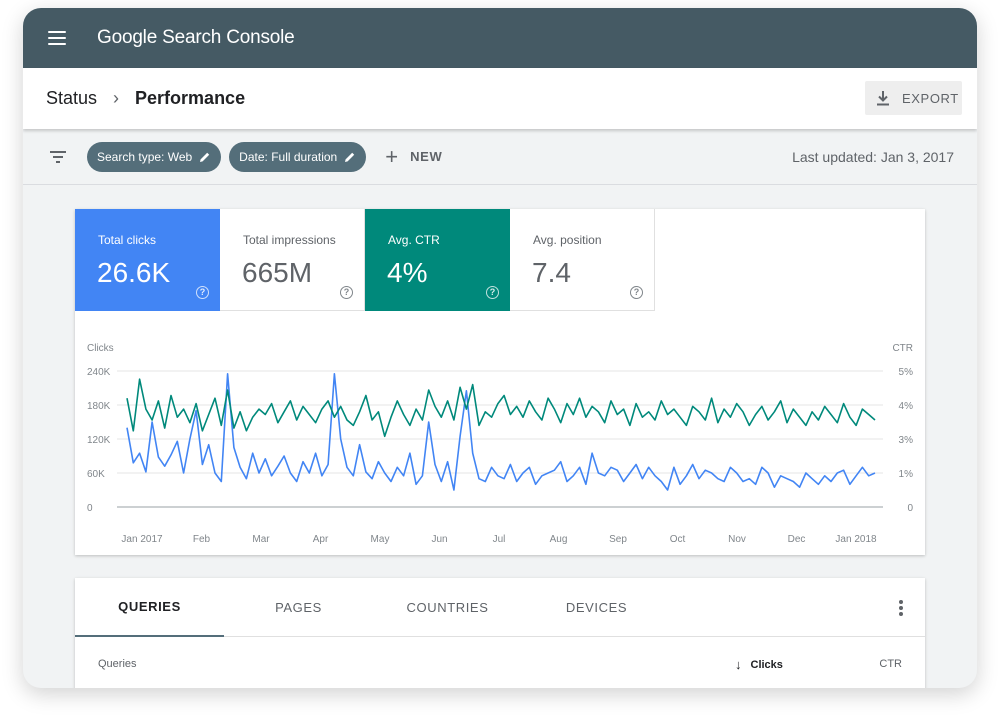  What do you see at coordinates (99, 372) in the screenshot?
I see `y-left-tick-label: 240K` at bounding box center [99, 372].